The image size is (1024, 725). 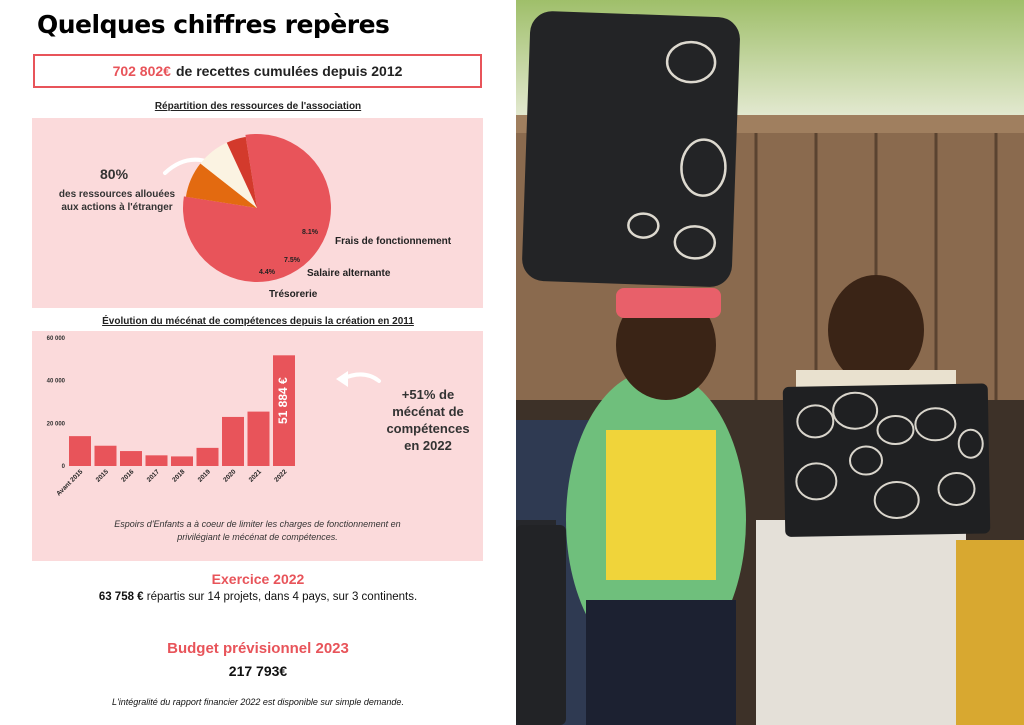 I want to click on pie-annotation-line-1: des ressources allouées, so click(x=117, y=194).